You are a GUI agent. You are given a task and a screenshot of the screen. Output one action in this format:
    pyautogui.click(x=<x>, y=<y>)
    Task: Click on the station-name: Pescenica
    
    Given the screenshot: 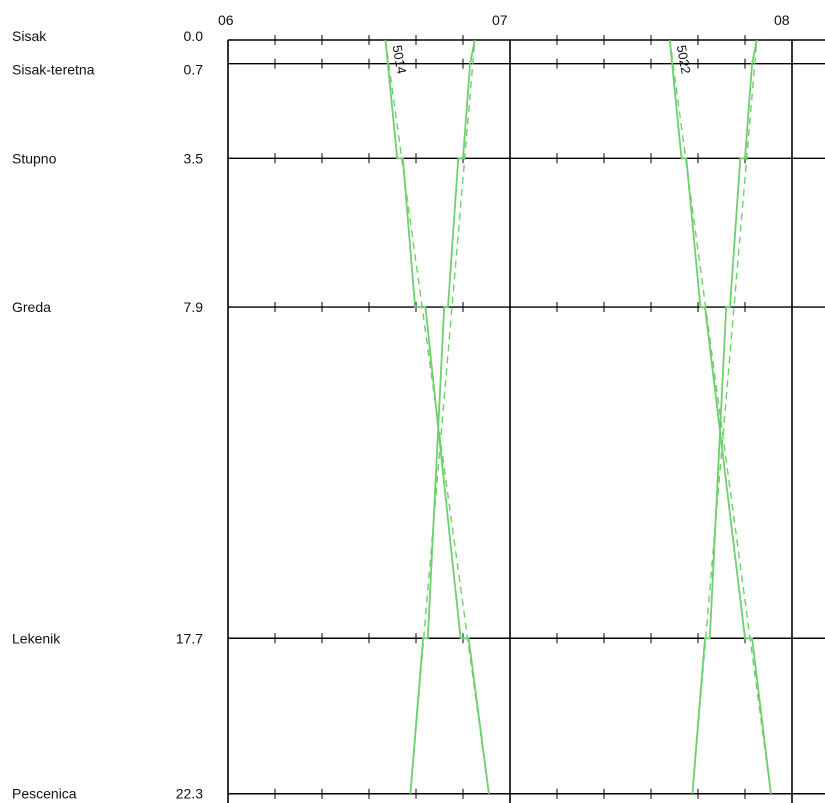 What is the action you would take?
    pyautogui.click(x=44, y=794)
    